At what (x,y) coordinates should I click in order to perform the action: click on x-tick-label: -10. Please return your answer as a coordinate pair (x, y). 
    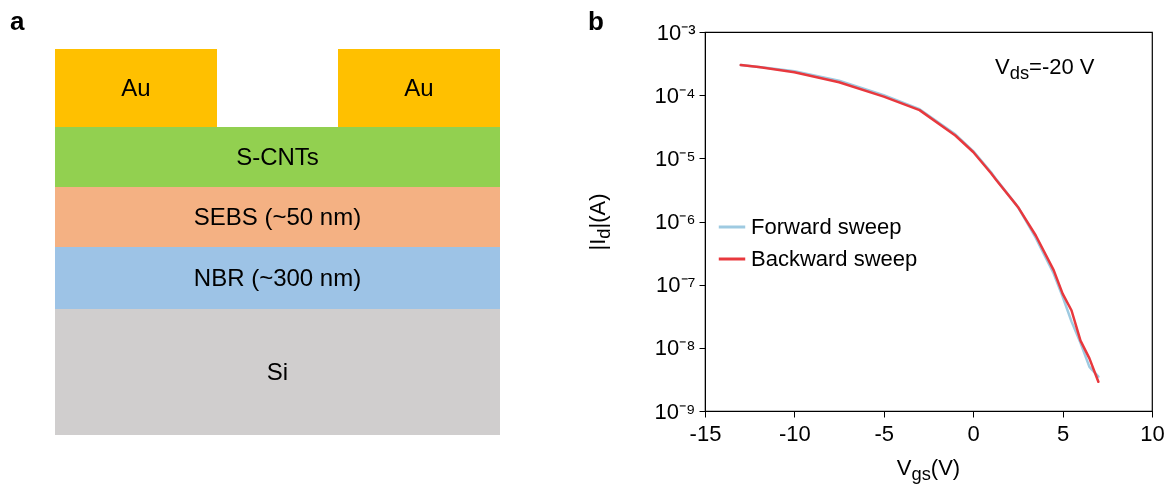
    Looking at the image, I should click on (795, 433).